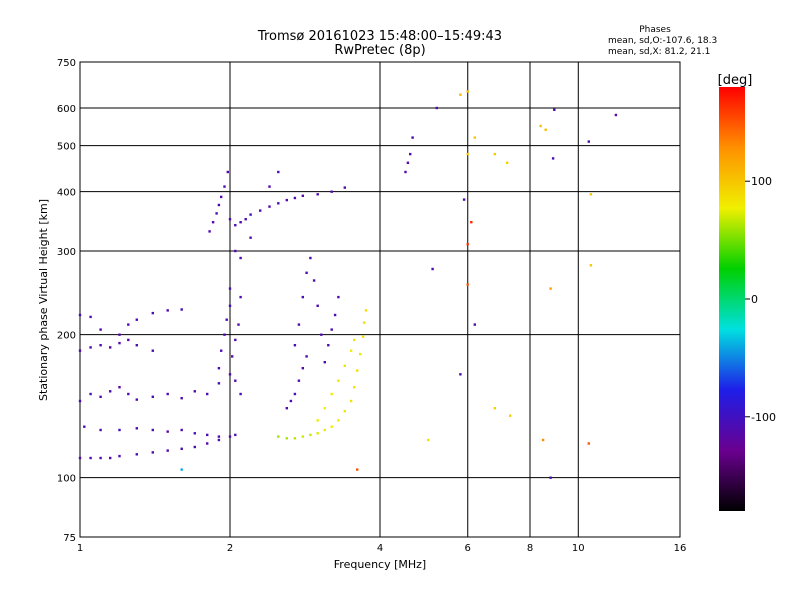 The height and width of the screenshot is (600, 800). I want to click on chart-title-line2: RwPretec (8p), so click(379, 50).